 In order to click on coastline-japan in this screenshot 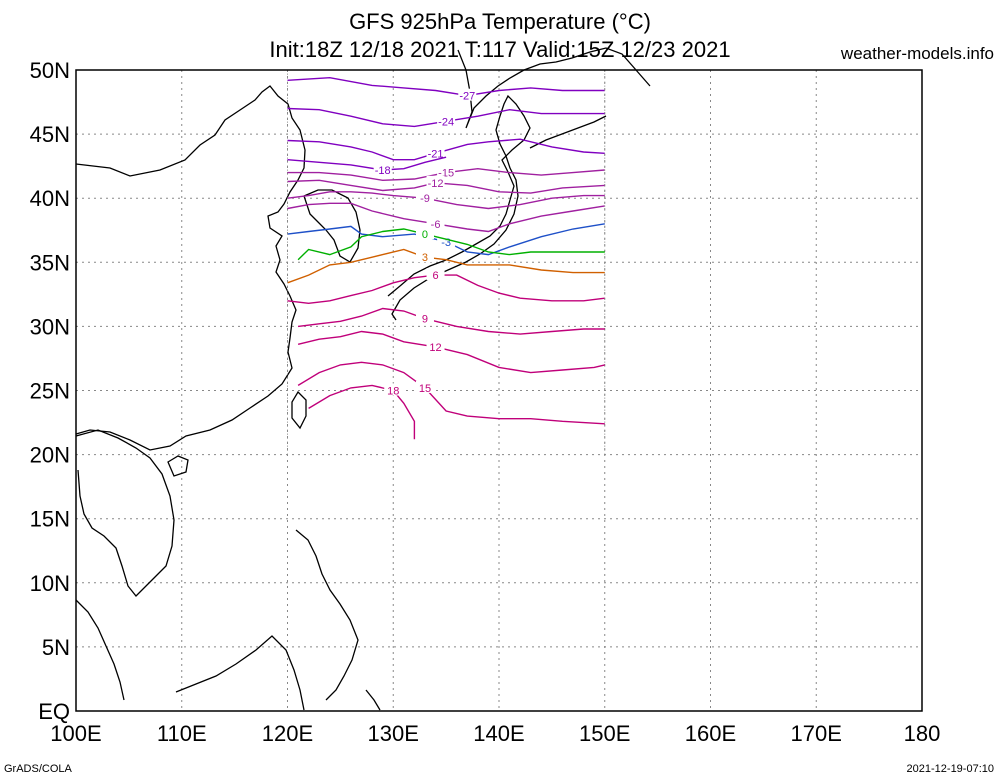, I will do `click(459, 207)`.